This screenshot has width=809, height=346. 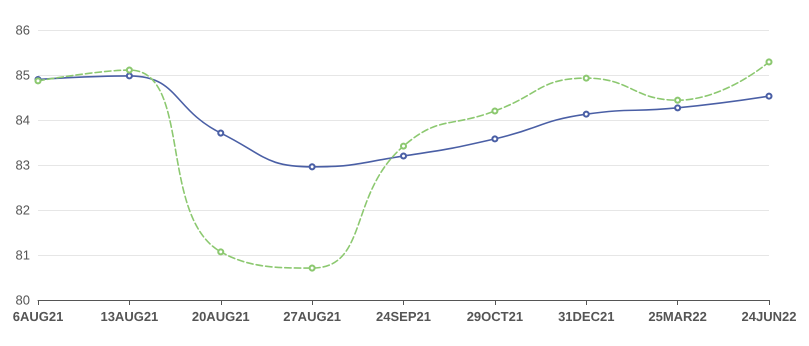 I want to click on x-tick-label: 24SEP21, so click(x=403, y=316).